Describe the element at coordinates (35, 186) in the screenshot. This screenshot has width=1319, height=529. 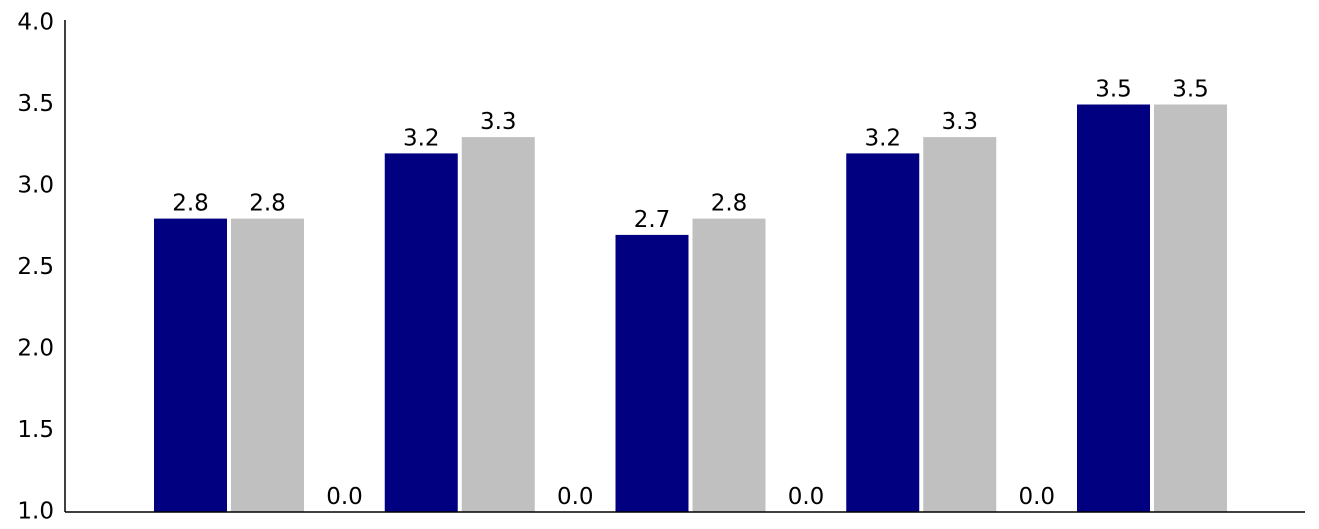
I see `y-tick-label: 3.0` at that location.